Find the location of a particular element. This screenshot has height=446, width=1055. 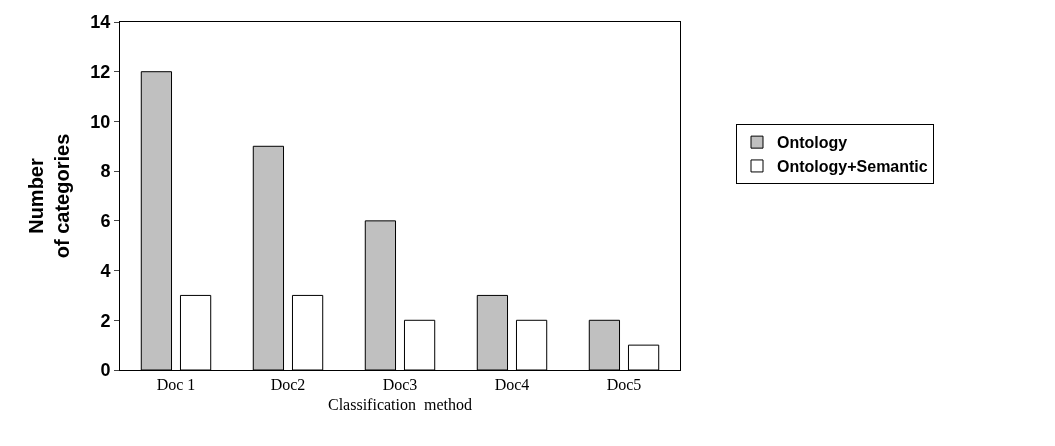

x-tick-label: Doc2 is located at coordinates (288, 385).